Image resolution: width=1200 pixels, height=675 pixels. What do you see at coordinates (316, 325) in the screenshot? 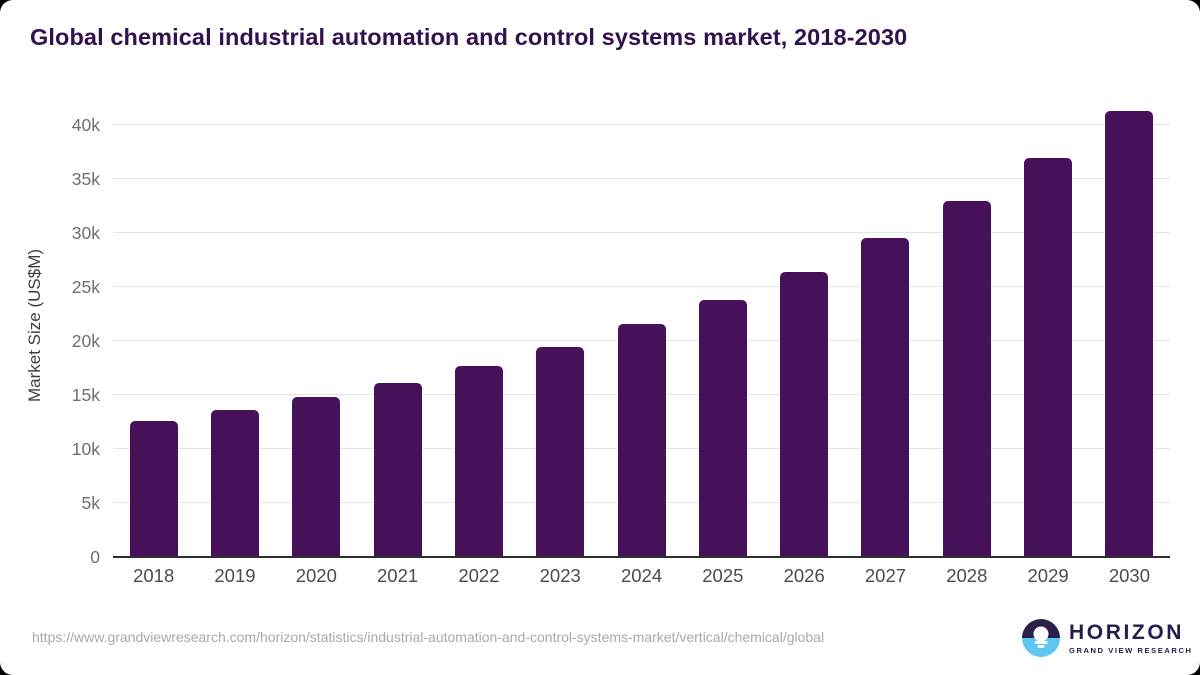
I see `bar-slot-2020` at bounding box center [316, 325].